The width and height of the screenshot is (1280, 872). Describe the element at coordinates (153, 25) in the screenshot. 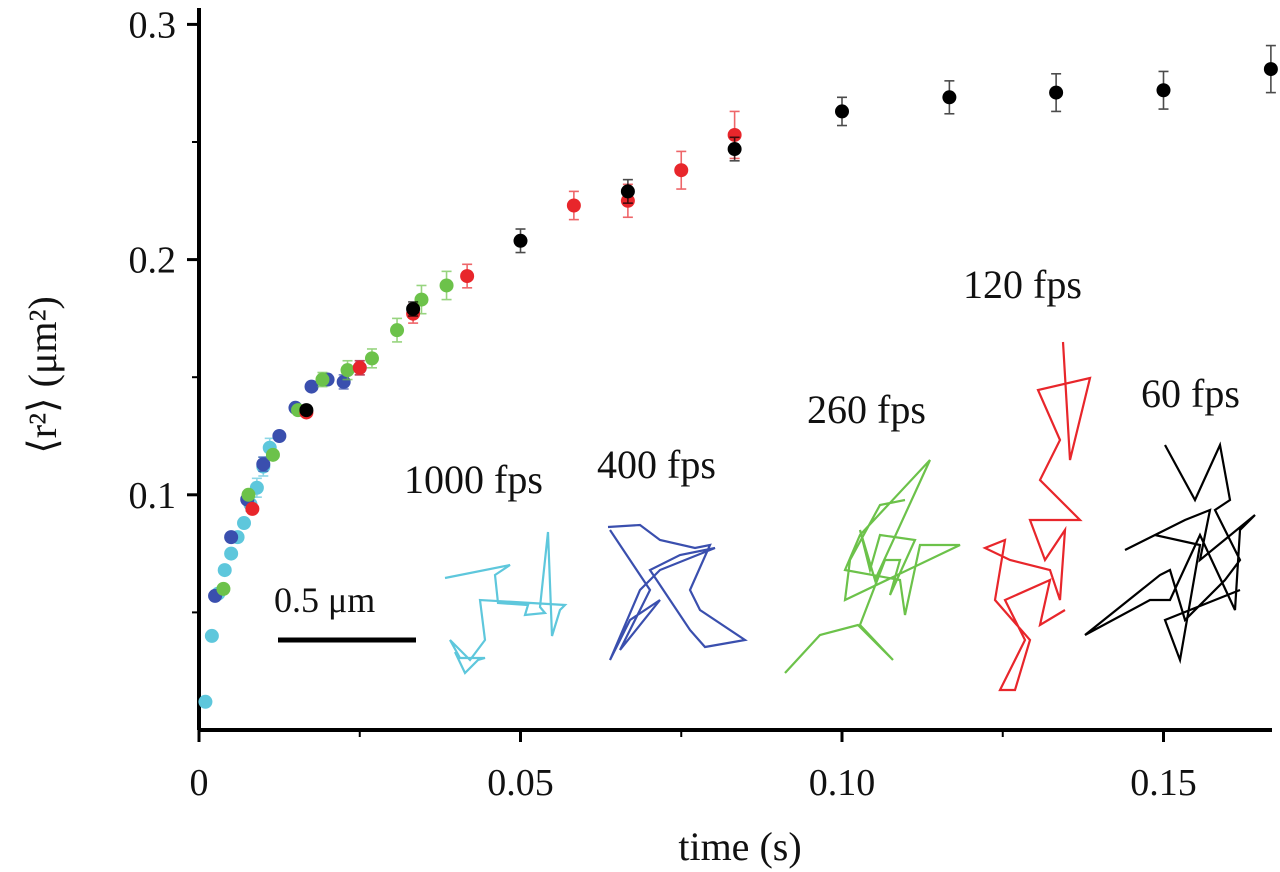

I see `y-tick-label: 0.3` at that location.